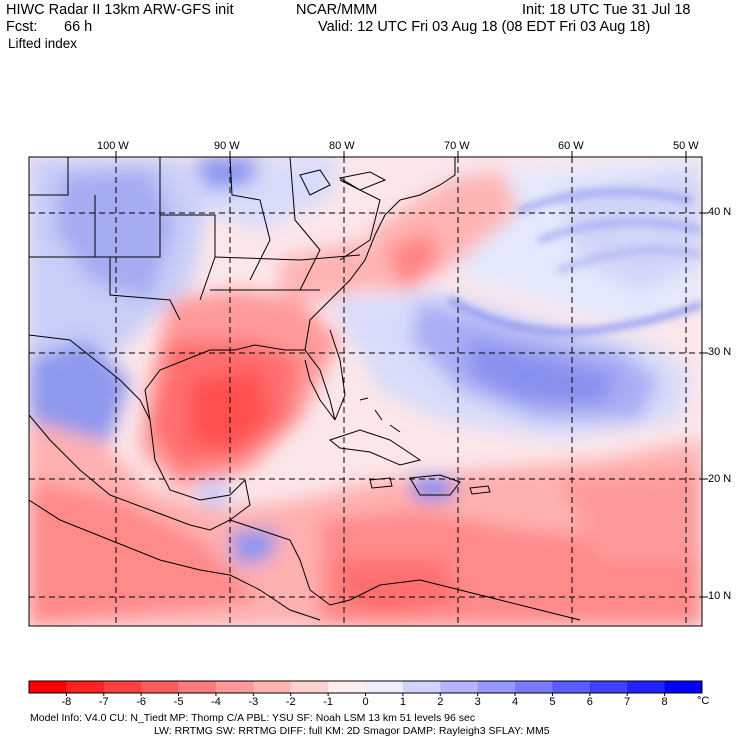  What do you see at coordinates (552, 702) in the screenshot?
I see `colorbar-label: 5` at bounding box center [552, 702].